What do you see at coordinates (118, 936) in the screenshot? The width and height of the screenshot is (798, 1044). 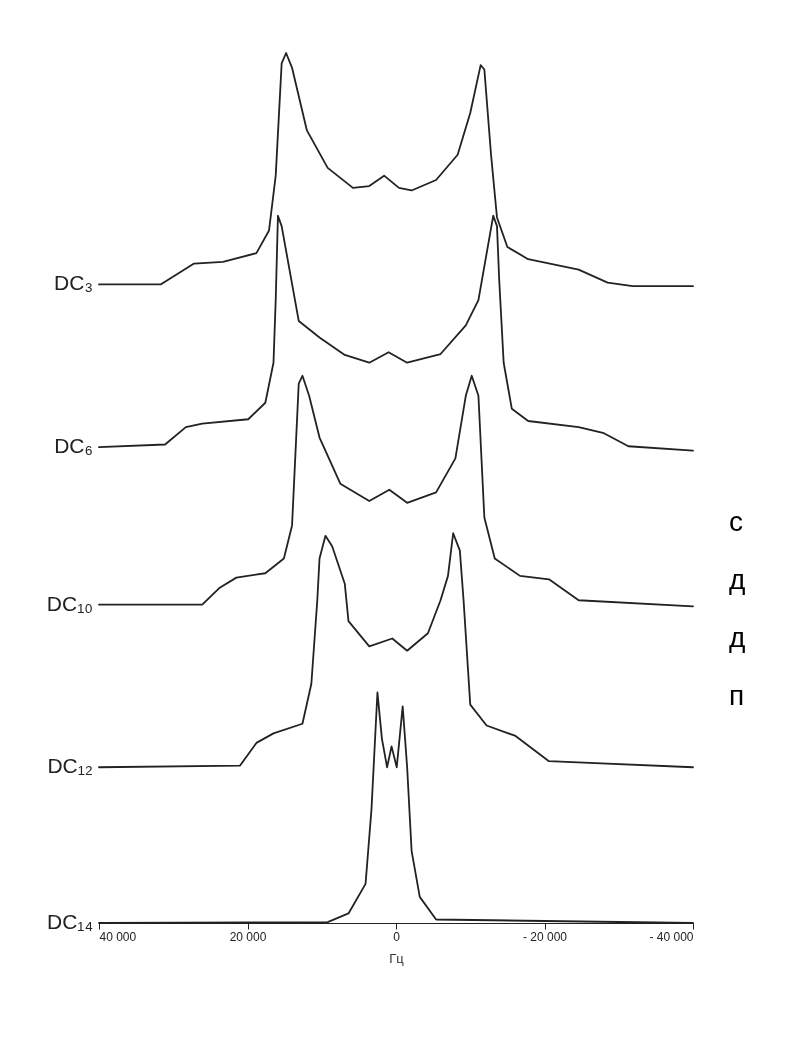 I see `x-tick-label: 40 000` at bounding box center [118, 936].